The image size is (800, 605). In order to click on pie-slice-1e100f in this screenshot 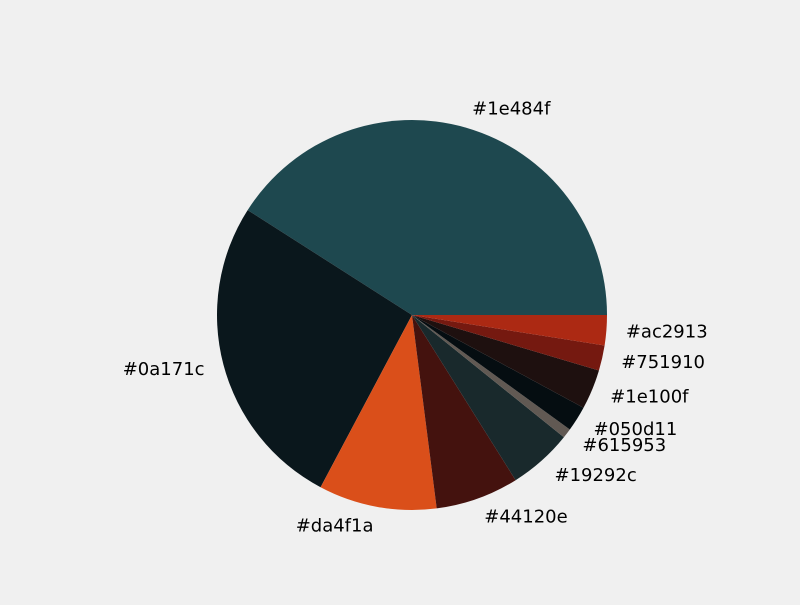, I will do `click(505, 361)`.